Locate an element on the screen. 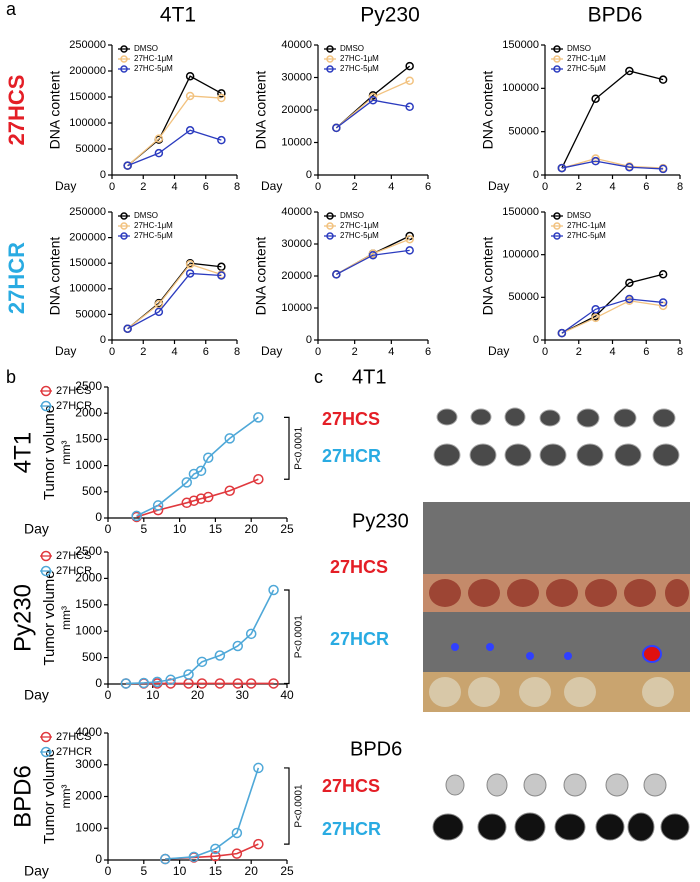 The height and width of the screenshot is (882, 700). legend-label: 27HCR is located at coordinates (74, 571).